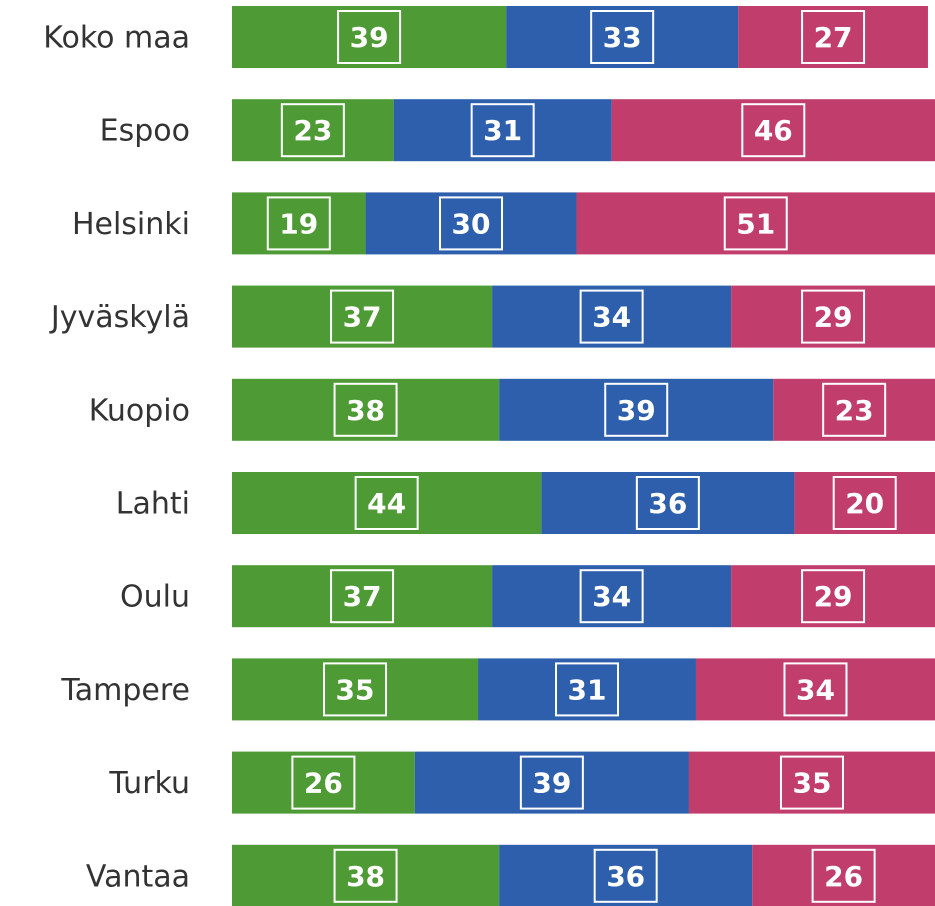 This screenshot has height=906, width=935. I want to click on value-label: 46, so click(773, 130).